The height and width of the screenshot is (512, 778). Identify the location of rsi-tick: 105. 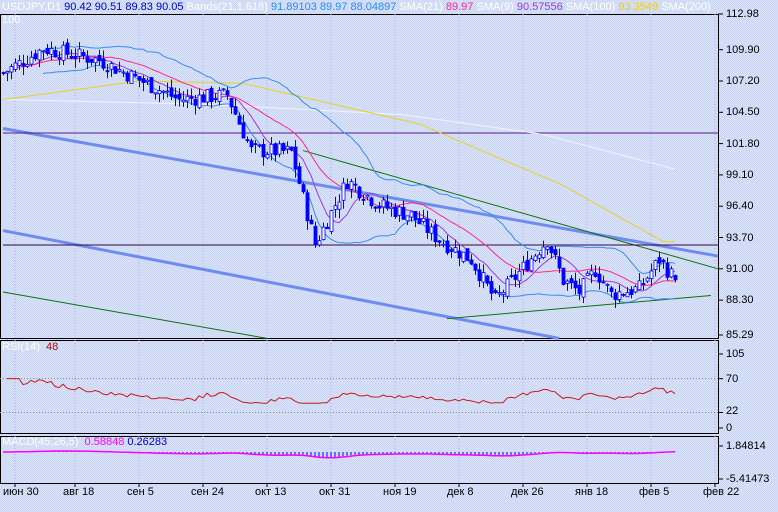
(735, 354).